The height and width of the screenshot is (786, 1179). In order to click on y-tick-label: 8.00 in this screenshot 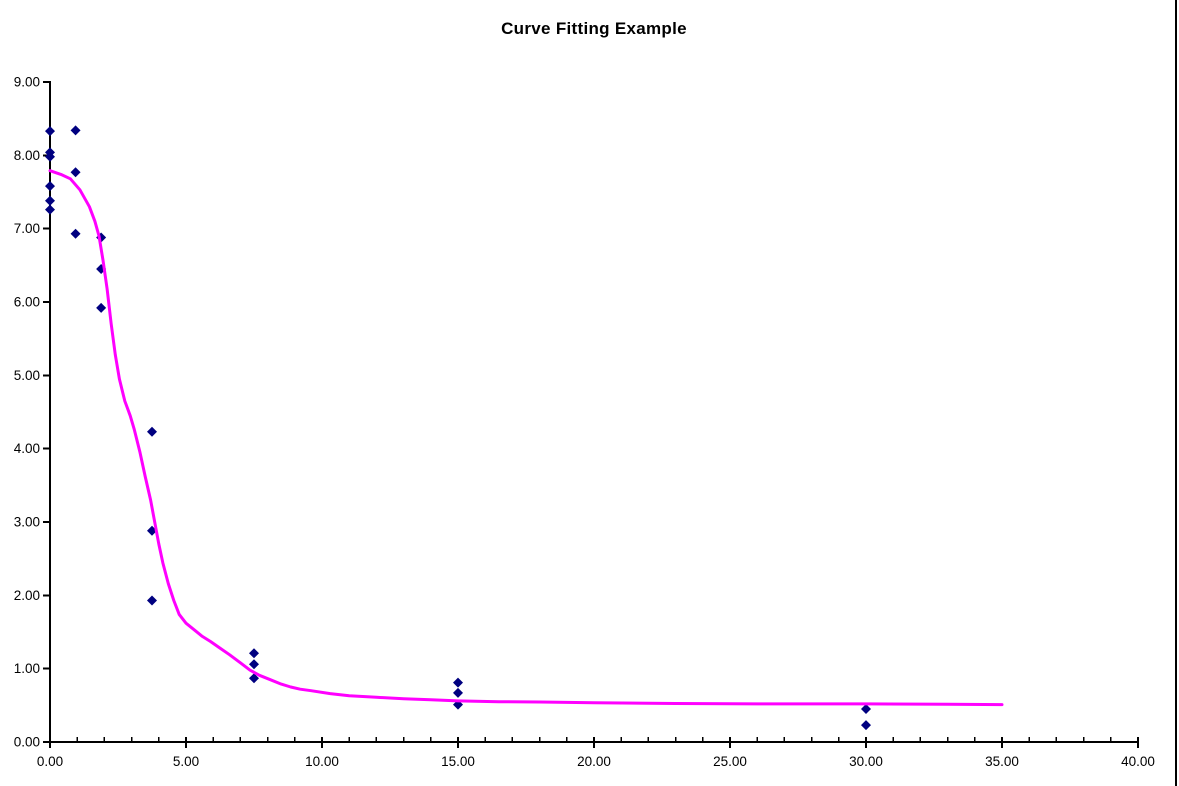, I will do `click(27, 155)`.